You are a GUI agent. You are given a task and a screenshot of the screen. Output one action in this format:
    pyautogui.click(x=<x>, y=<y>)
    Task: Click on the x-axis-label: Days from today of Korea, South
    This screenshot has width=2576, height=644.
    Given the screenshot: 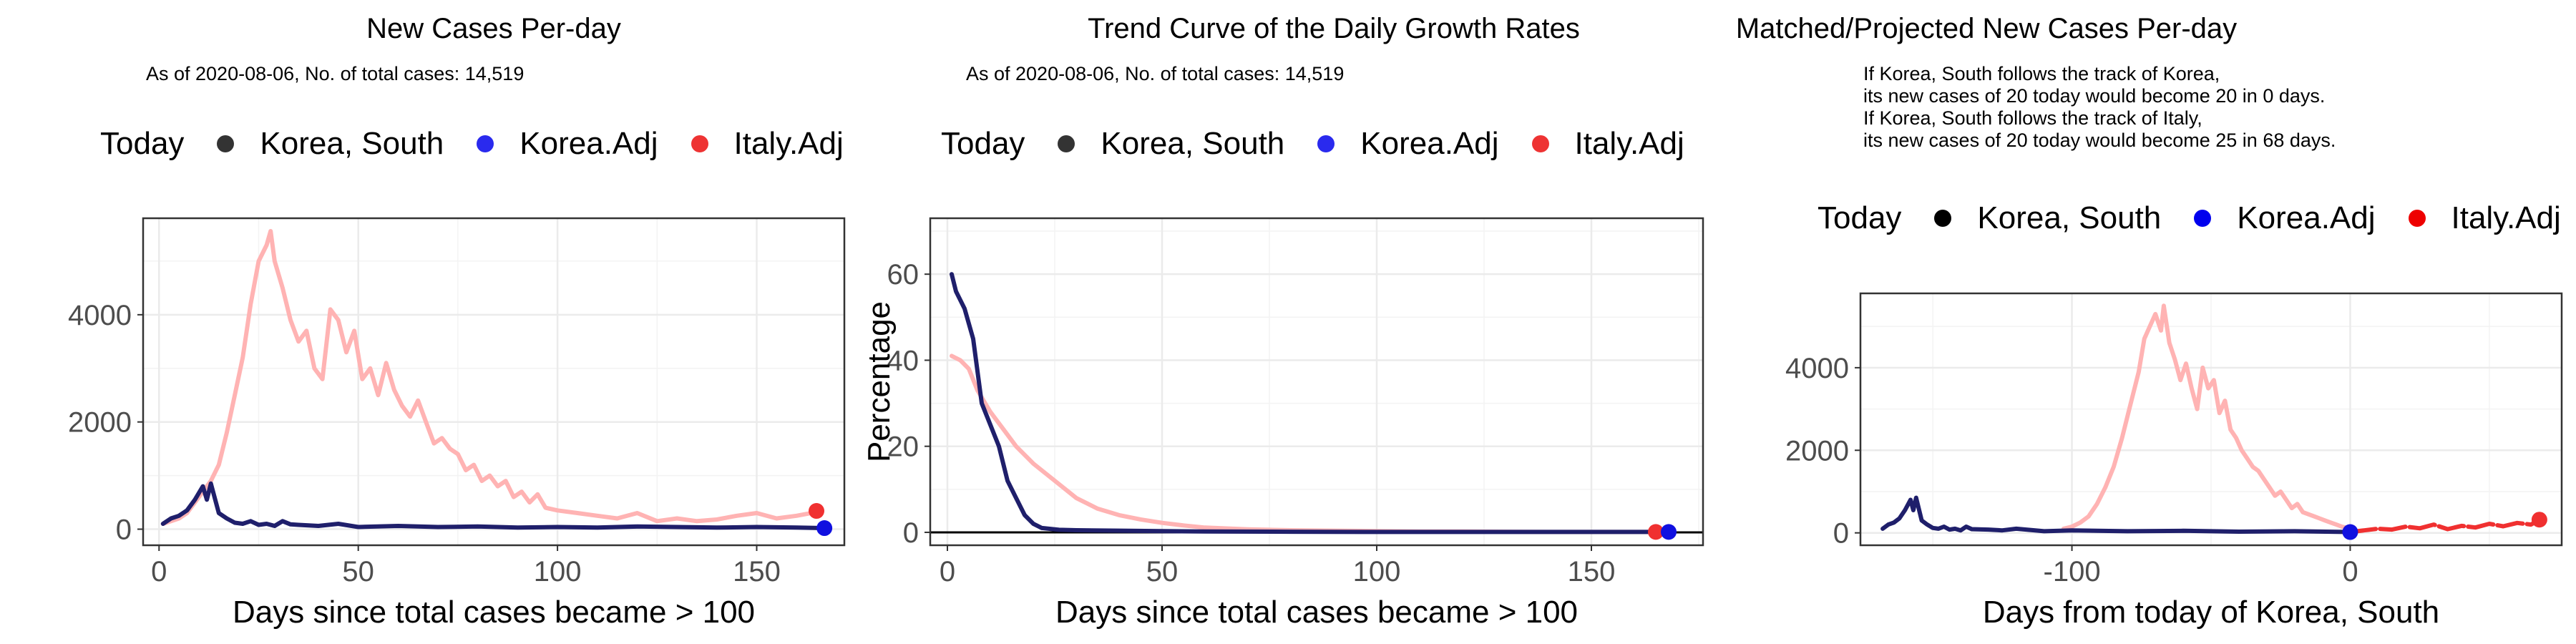 What is the action you would take?
    pyautogui.click(x=2211, y=612)
    